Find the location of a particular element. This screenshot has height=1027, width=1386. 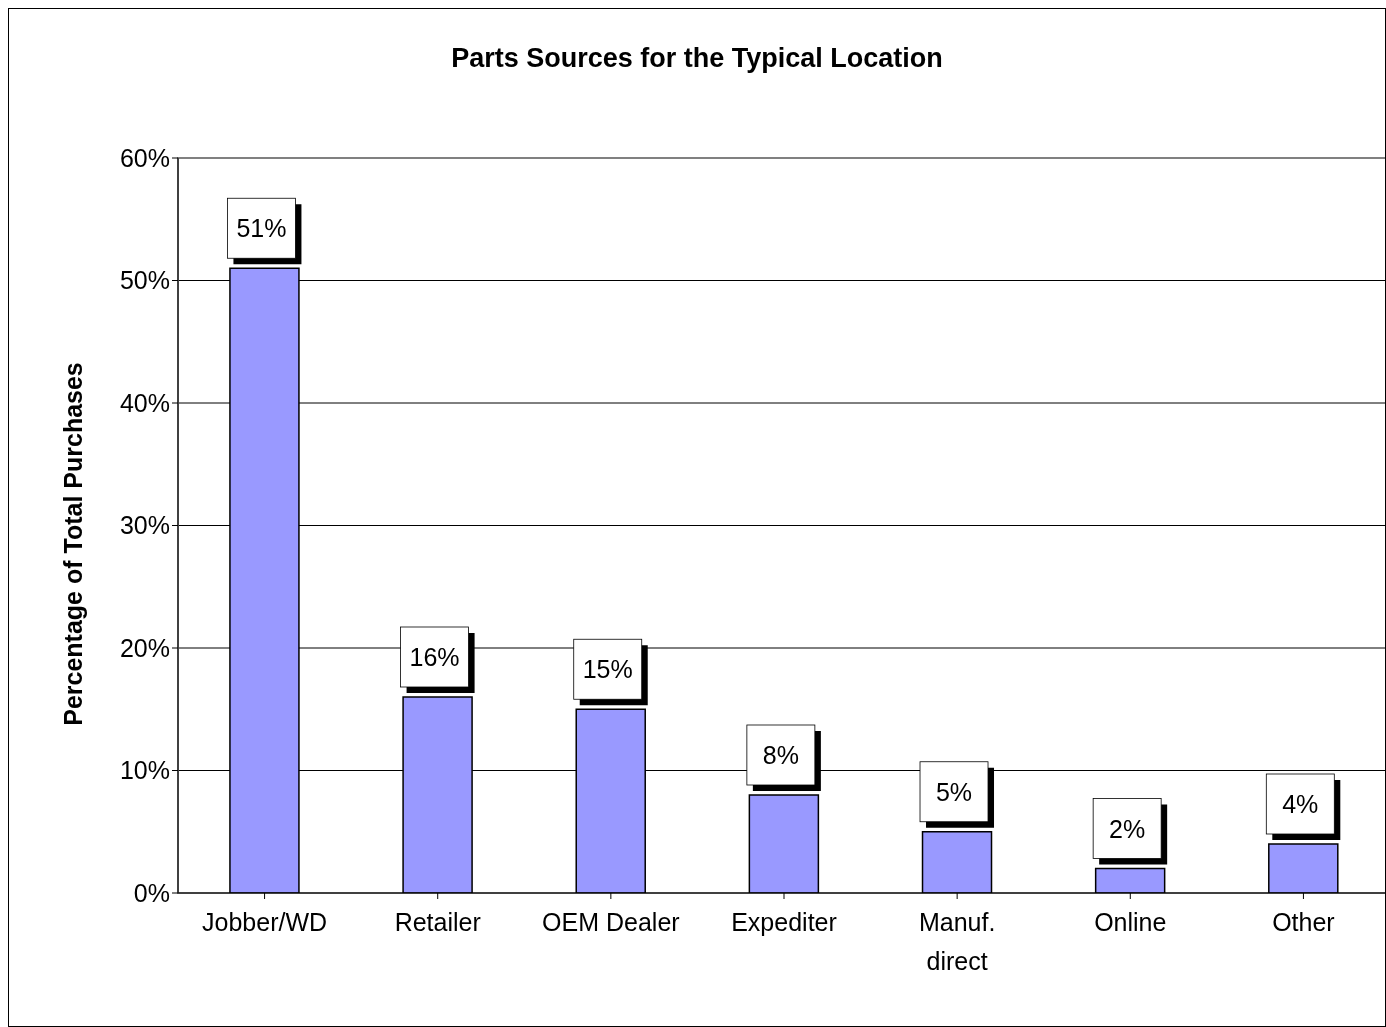

x-tick-label: Manuf. direct is located at coordinates (957, 941).